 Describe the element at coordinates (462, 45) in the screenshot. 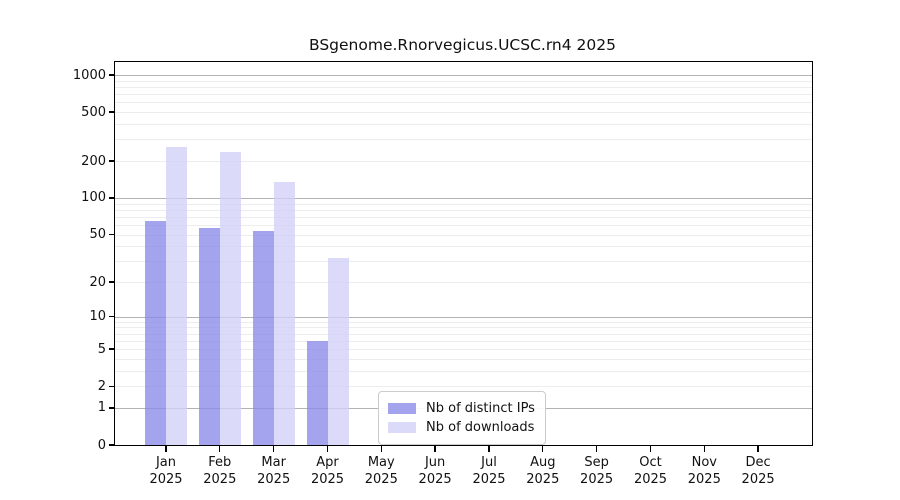

I see `chart-title: BSgenome.Rnorvegicus.UCSC.rn4 2025` at that location.